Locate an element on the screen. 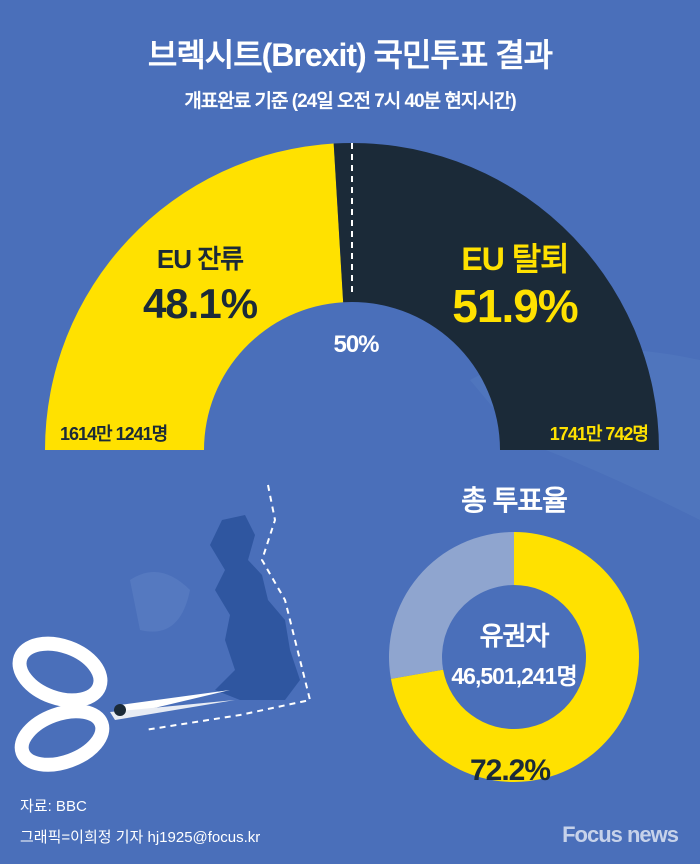  cut-line is located at coordinates (228, 607).